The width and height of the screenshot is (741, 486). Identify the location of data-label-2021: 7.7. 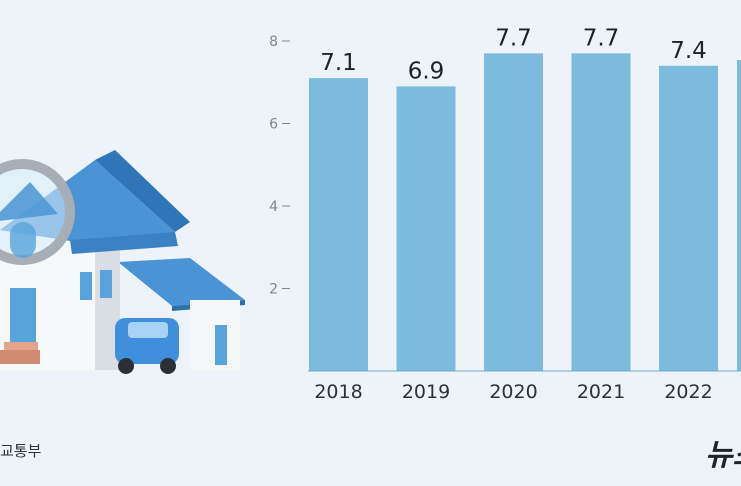
(601, 38).